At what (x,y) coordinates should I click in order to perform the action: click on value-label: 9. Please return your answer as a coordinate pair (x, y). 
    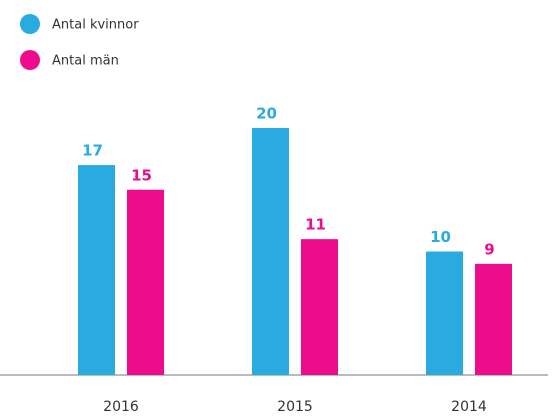
    Looking at the image, I should click on (489, 249).